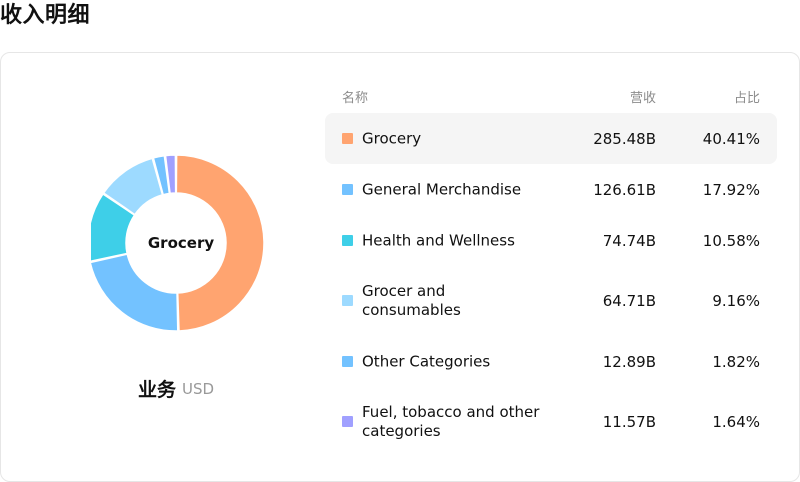  What do you see at coordinates (551, 189) in the screenshot?
I see `table-row: General Merchandise 126.61B 17.92%` at bounding box center [551, 189].